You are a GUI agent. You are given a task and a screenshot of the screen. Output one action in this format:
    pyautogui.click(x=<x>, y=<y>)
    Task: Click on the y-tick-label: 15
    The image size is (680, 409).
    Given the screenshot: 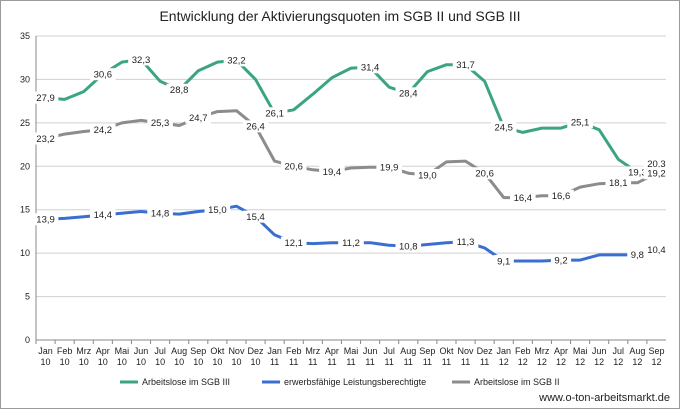 What is the action you would take?
    pyautogui.click(x=25, y=210)
    